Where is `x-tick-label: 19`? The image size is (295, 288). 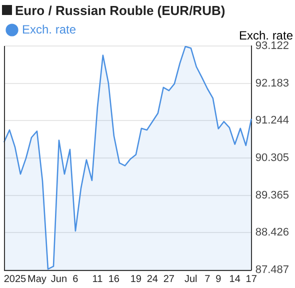
x-tick-label: 19 is located at coordinates (136, 279).